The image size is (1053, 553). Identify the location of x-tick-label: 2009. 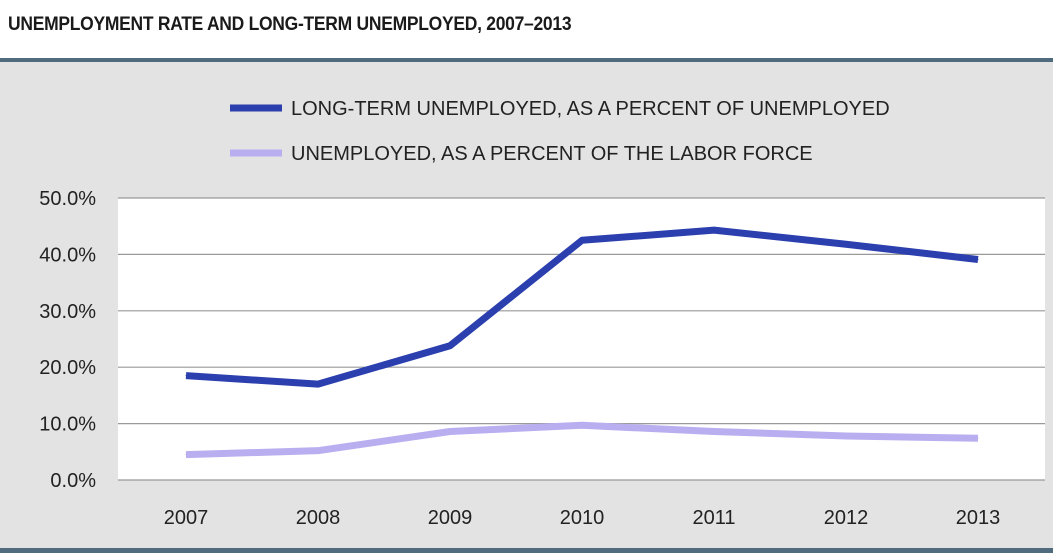
(450, 518).